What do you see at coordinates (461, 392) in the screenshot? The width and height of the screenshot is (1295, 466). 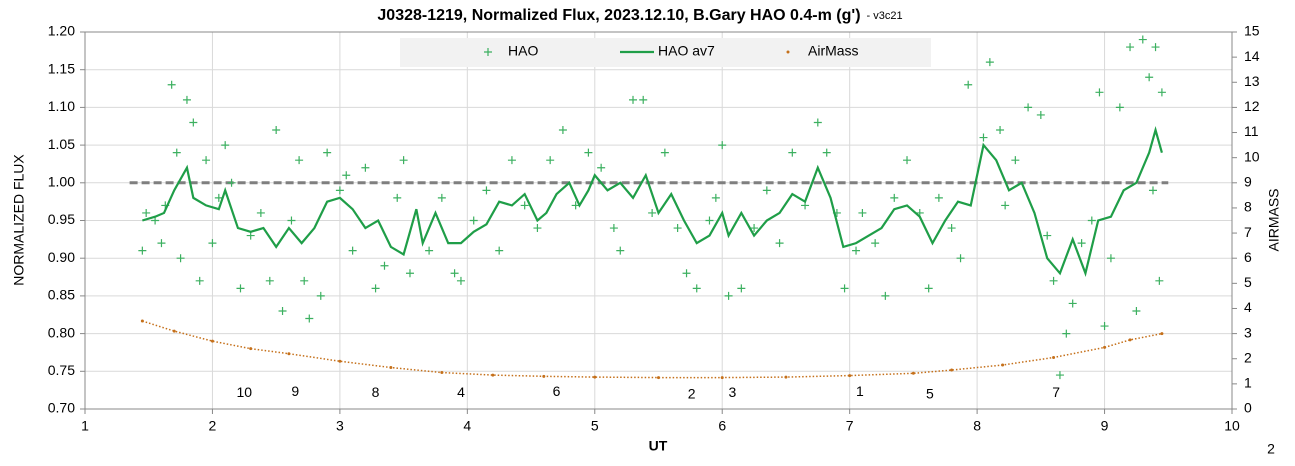 I see `annotation: 4` at bounding box center [461, 392].